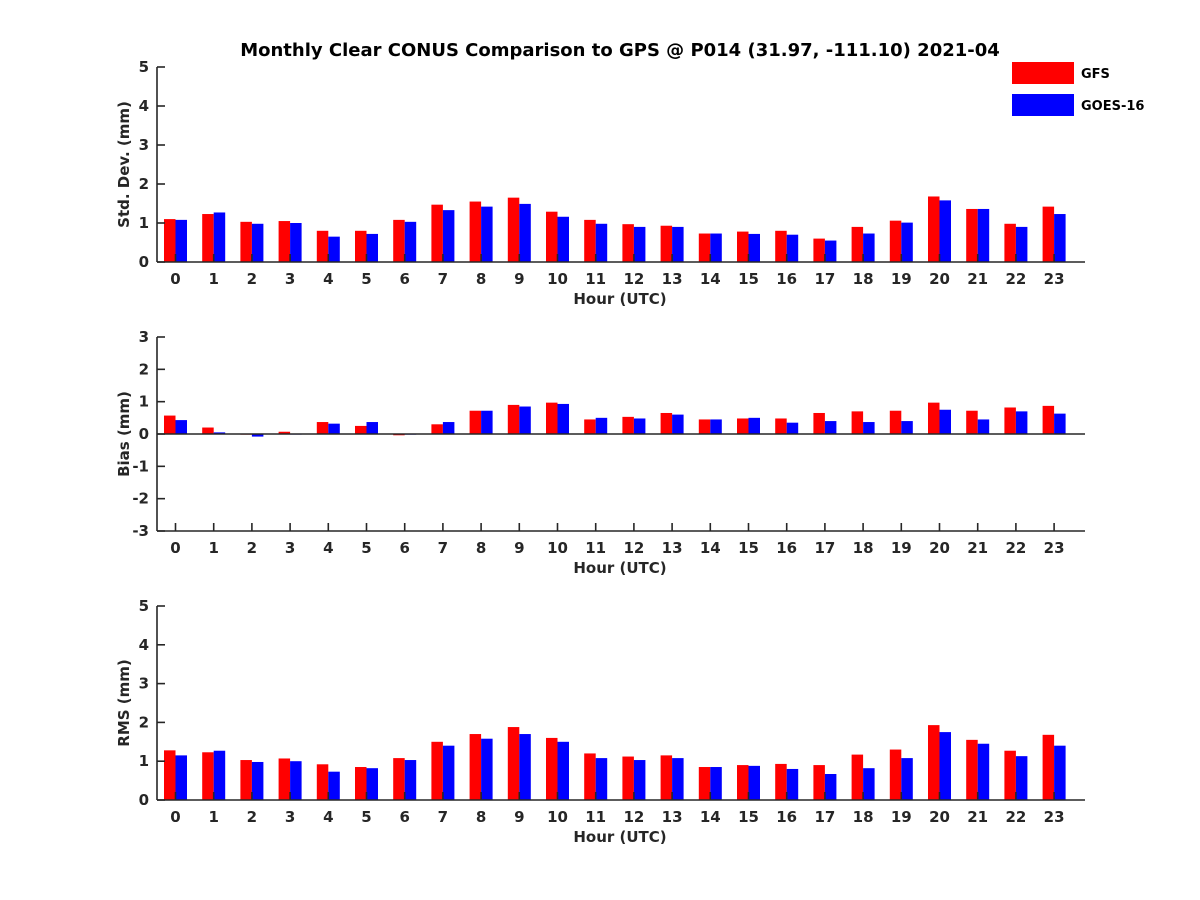 The image size is (1200, 900). Describe the element at coordinates (977, 817) in the screenshot. I see `x-tick-label: 21` at that location.